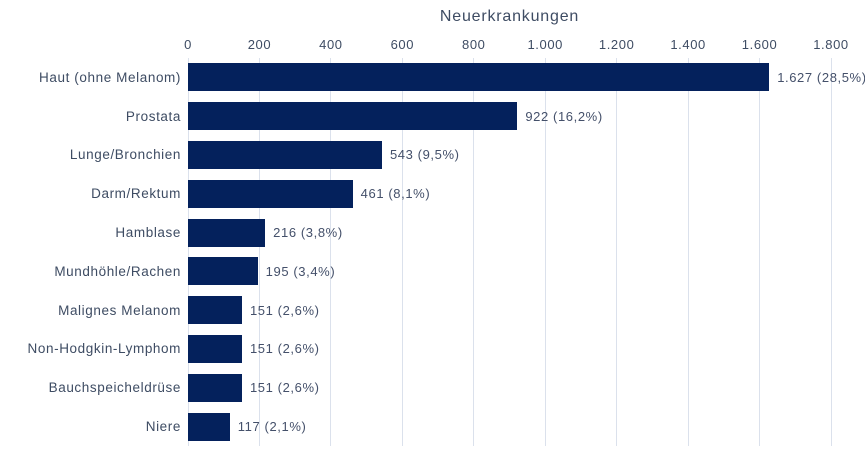 This screenshot has width=865, height=454. Describe the element at coordinates (300, 271) in the screenshot. I see `value-label: 195 (3,4%)` at that location.